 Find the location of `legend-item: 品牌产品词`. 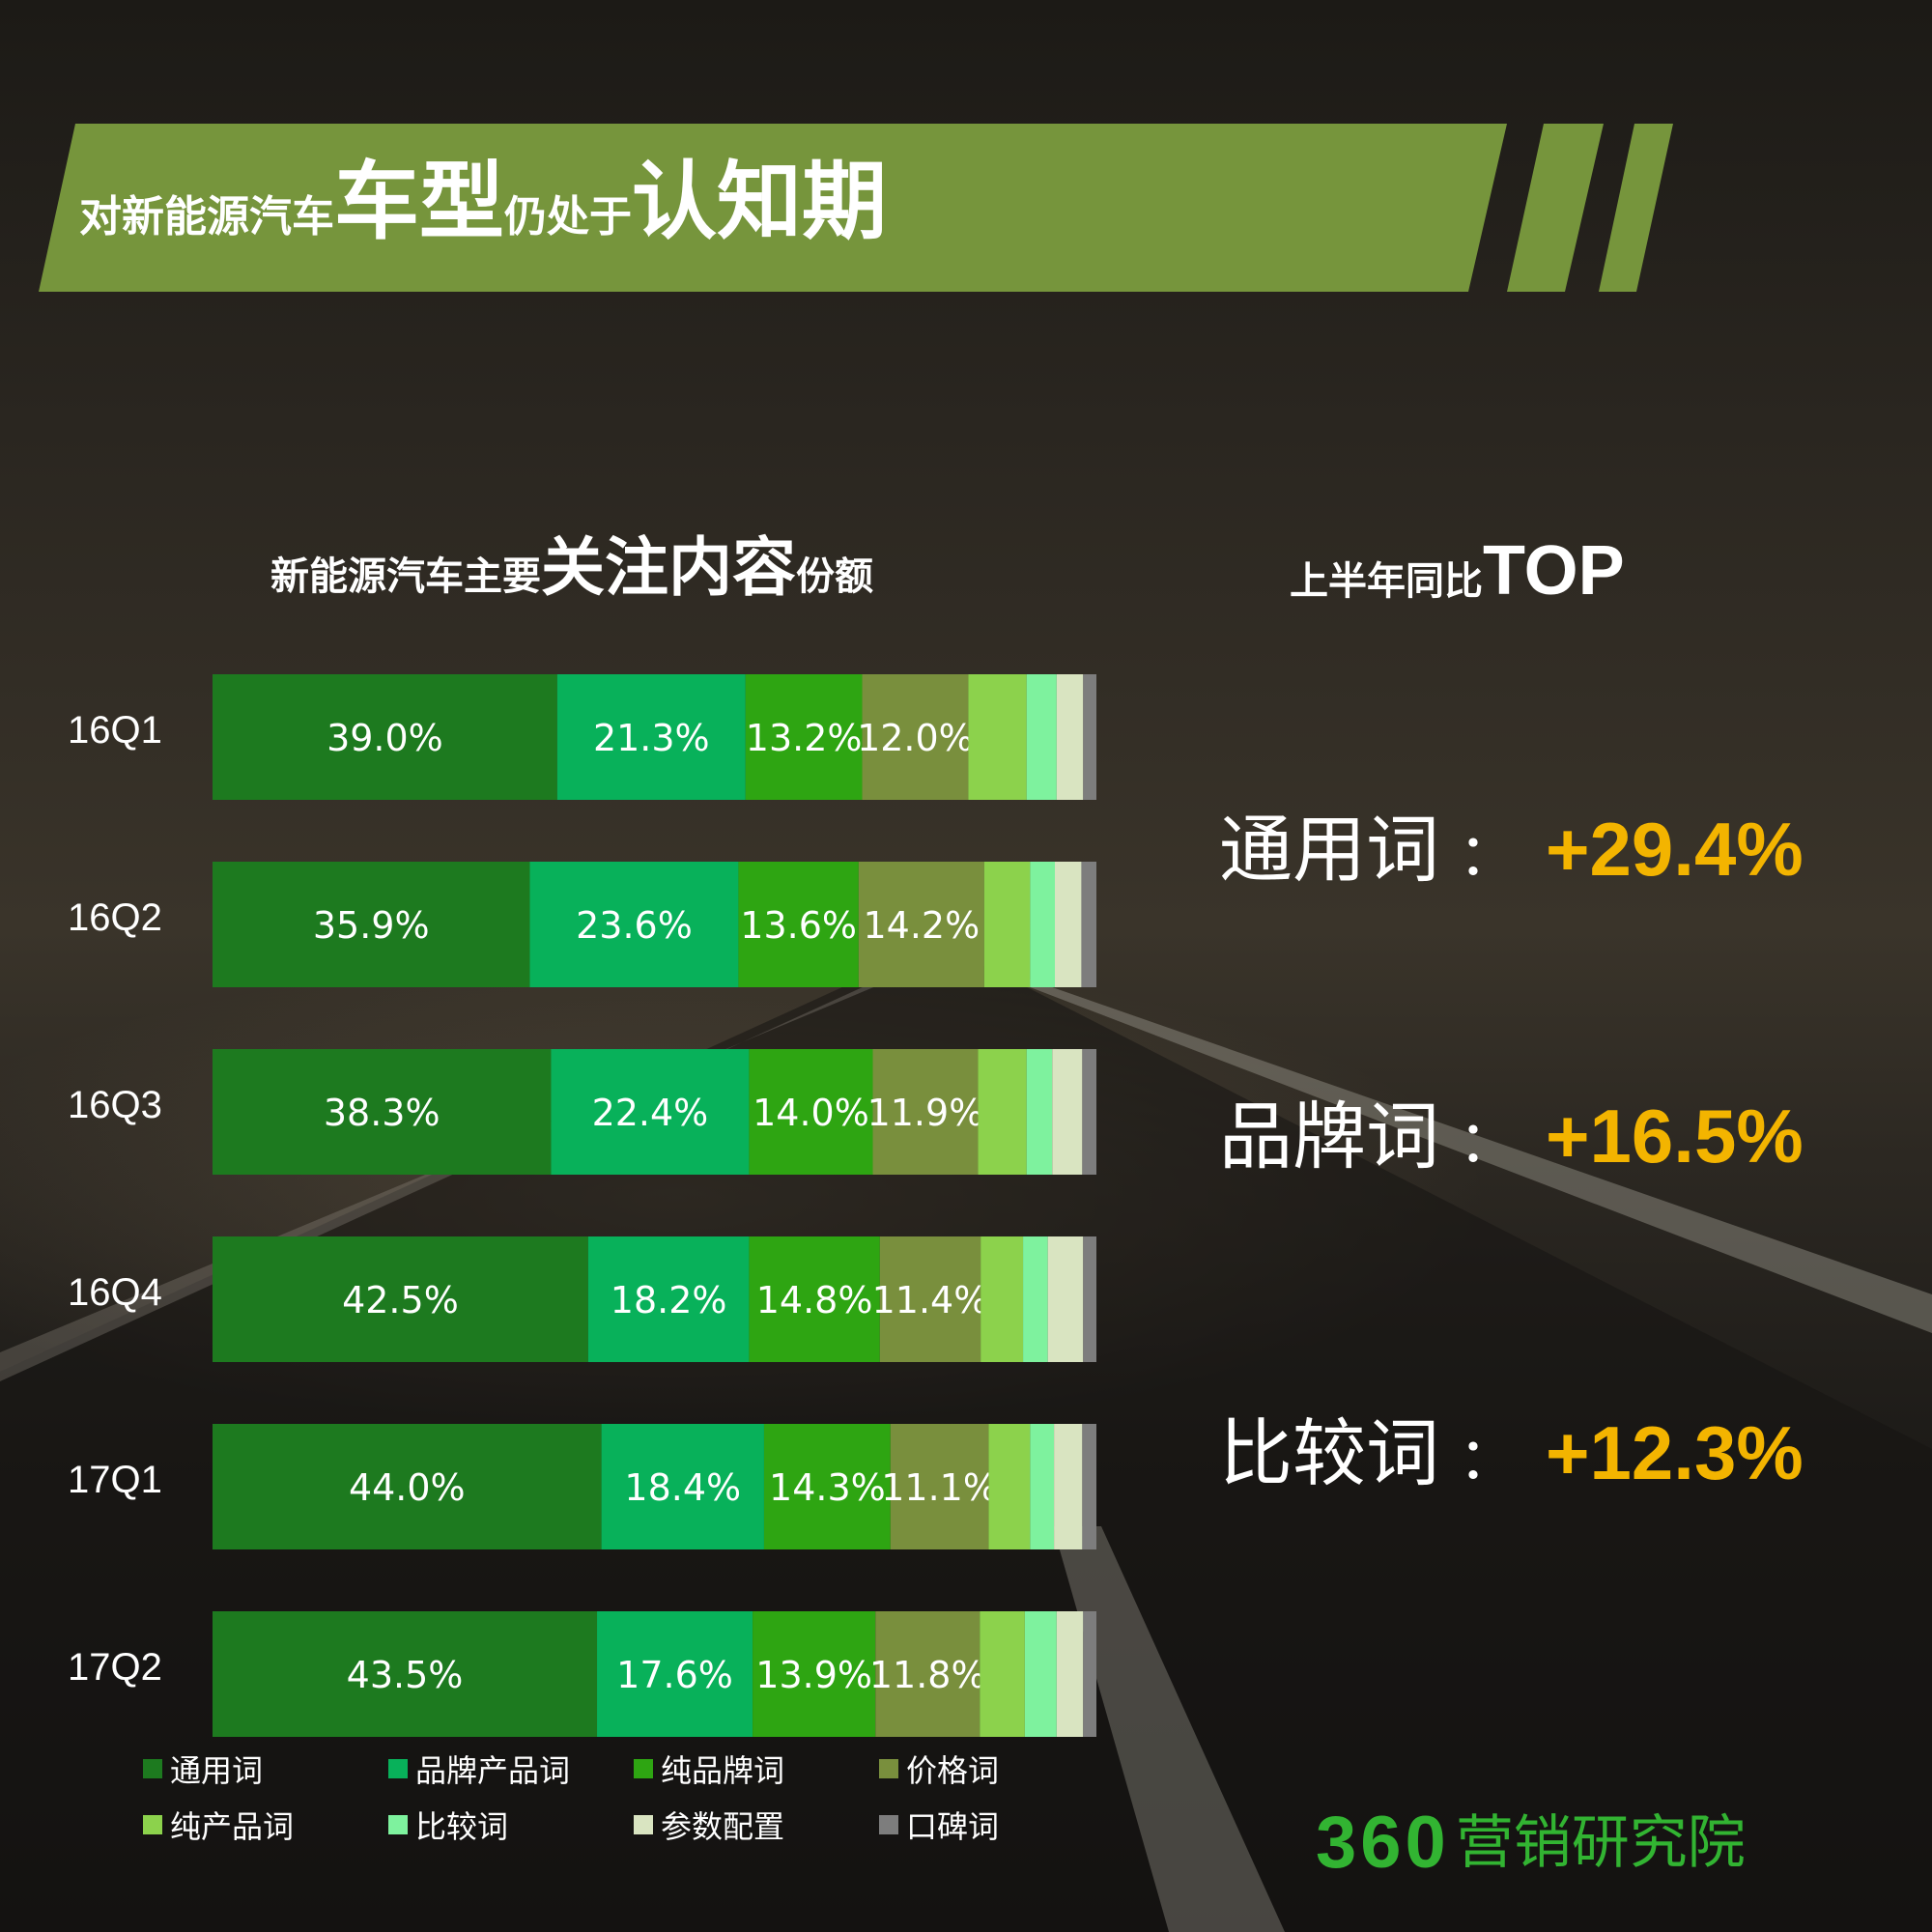

legend-item: 品牌产品词 is located at coordinates (479, 1769).